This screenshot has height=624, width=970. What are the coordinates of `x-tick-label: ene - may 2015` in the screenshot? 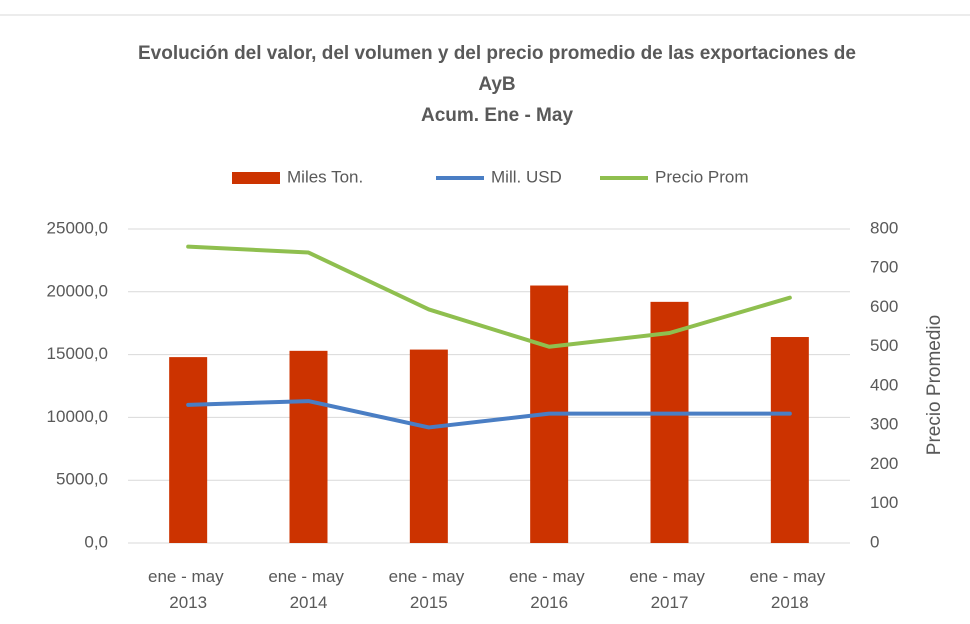 It's located at (429, 589).